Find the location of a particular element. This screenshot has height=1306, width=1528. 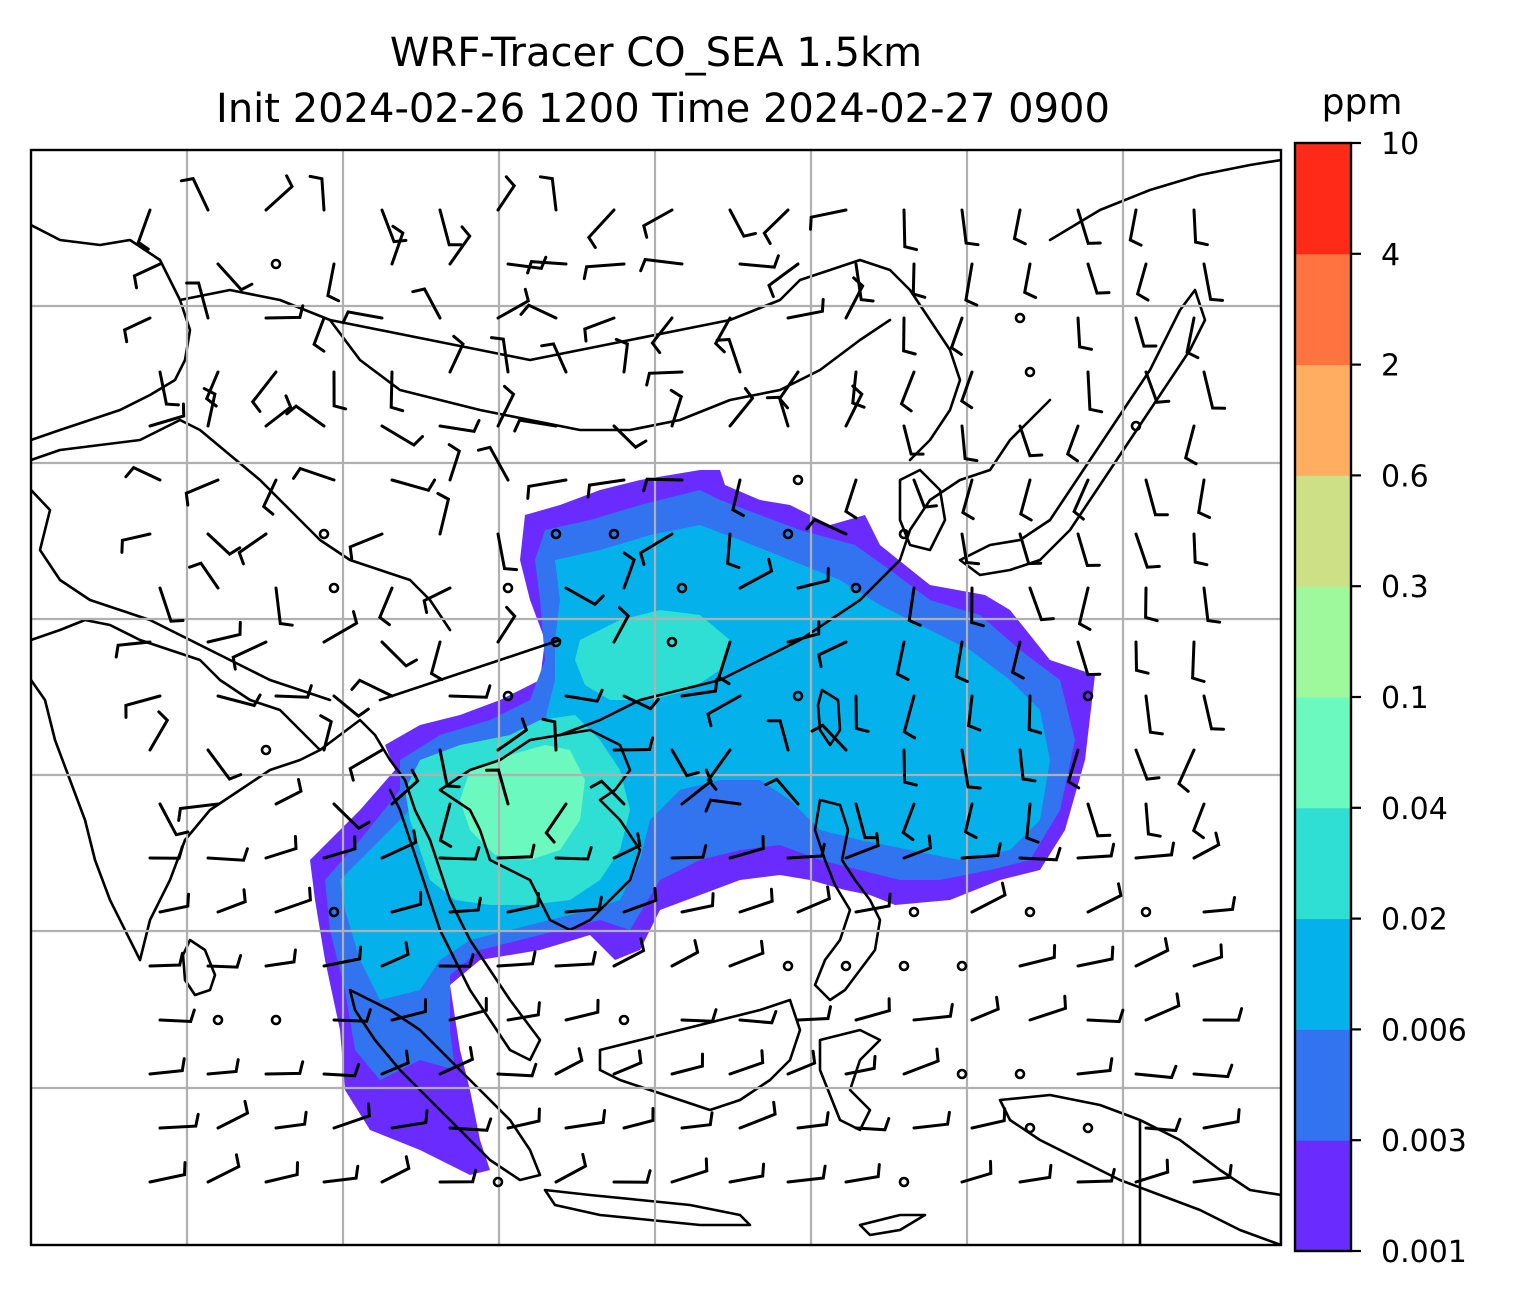

coastline-india is located at coordinates (176, 790).